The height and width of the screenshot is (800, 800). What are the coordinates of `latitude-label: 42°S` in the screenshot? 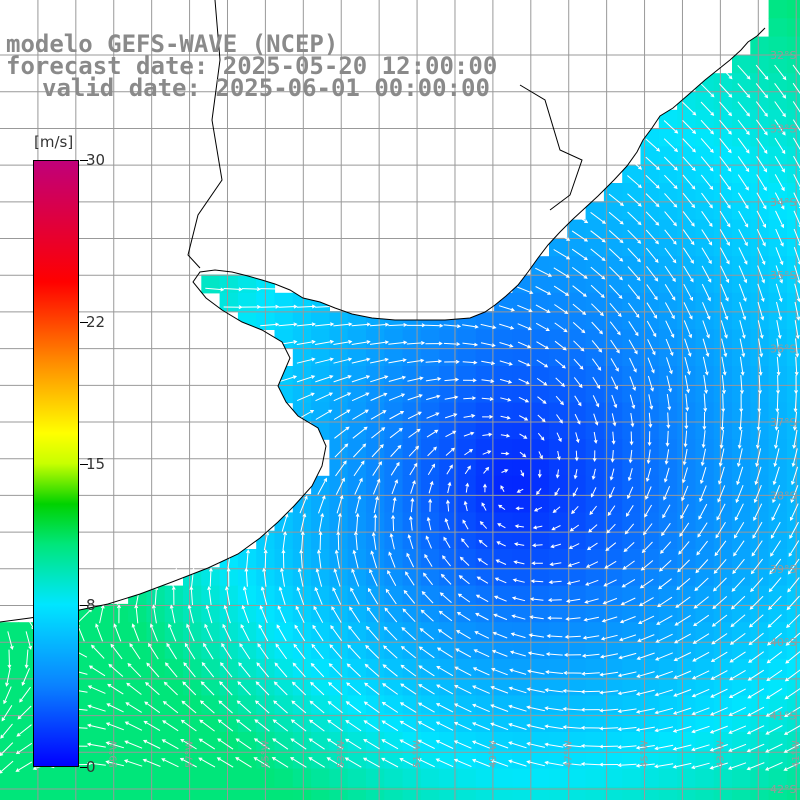 It's located at (783, 789).